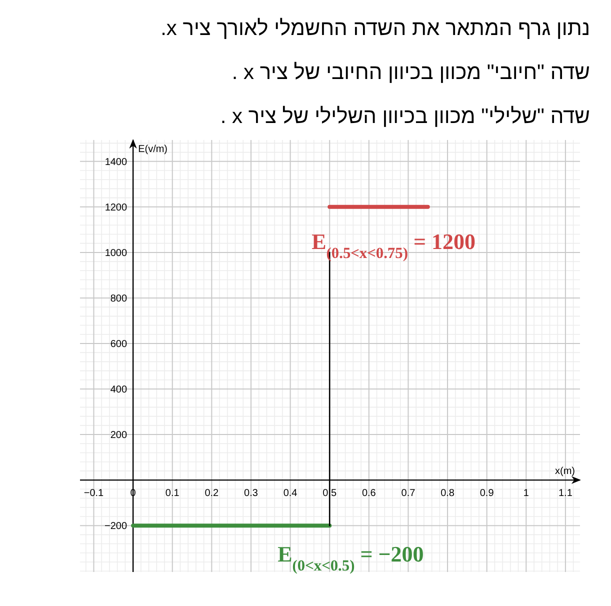  What do you see at coordinates (116, 208) in the screenshot?
I see `y-tick-label: 1200` at bounding box center [116, 208].